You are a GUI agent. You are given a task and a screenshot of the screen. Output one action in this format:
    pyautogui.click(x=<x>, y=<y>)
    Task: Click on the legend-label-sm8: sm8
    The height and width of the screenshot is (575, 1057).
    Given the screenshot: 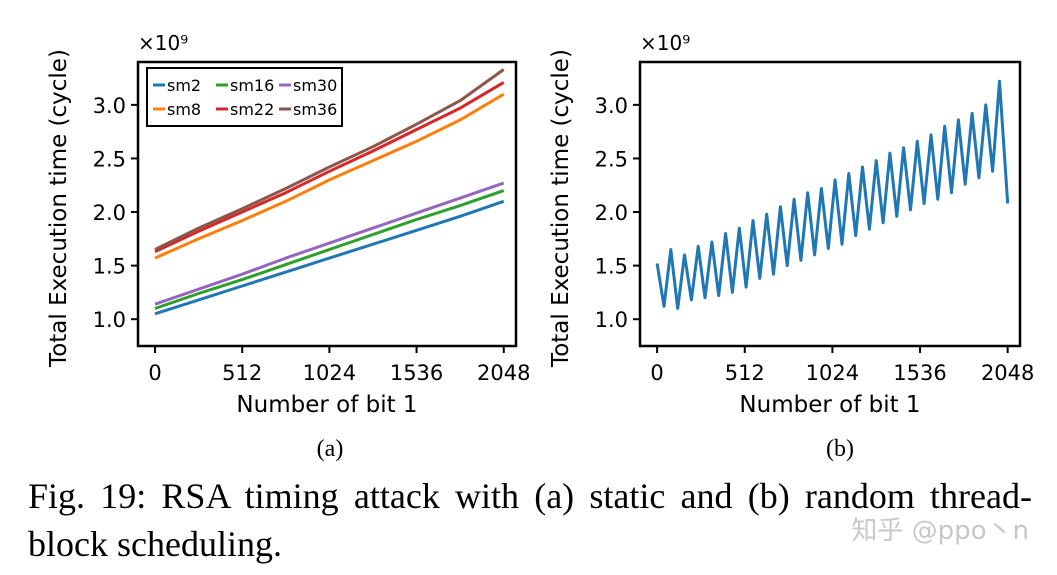 What is the action you would take?
    pyautogui.click(x=184, y=109)
    